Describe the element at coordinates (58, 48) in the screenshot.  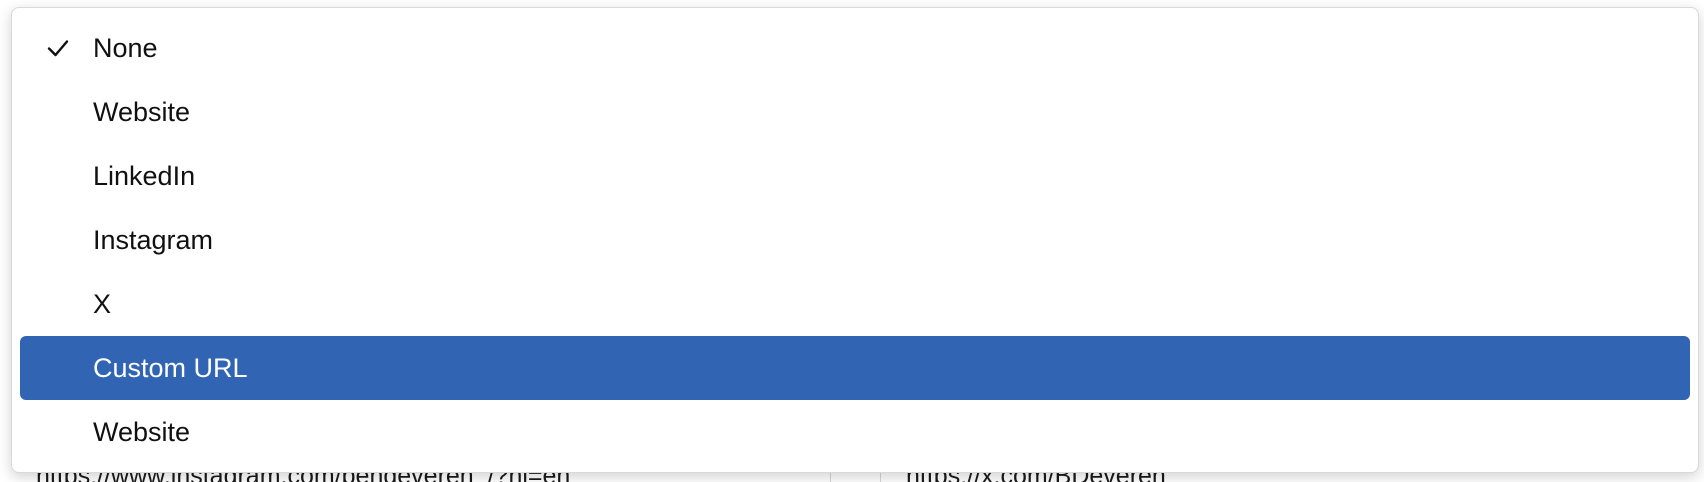
I see `check-icon` at that location.